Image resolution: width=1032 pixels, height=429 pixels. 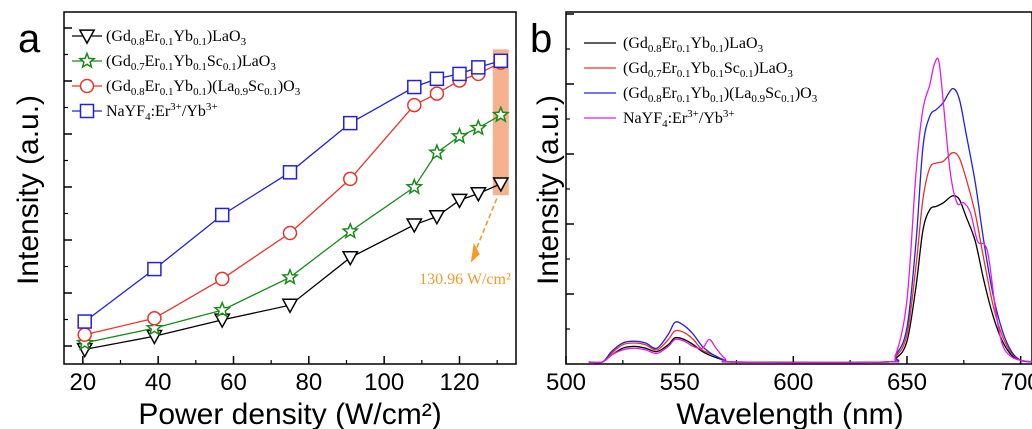 I want to click on x-tick-label: 650, so click(x=907, y=382).